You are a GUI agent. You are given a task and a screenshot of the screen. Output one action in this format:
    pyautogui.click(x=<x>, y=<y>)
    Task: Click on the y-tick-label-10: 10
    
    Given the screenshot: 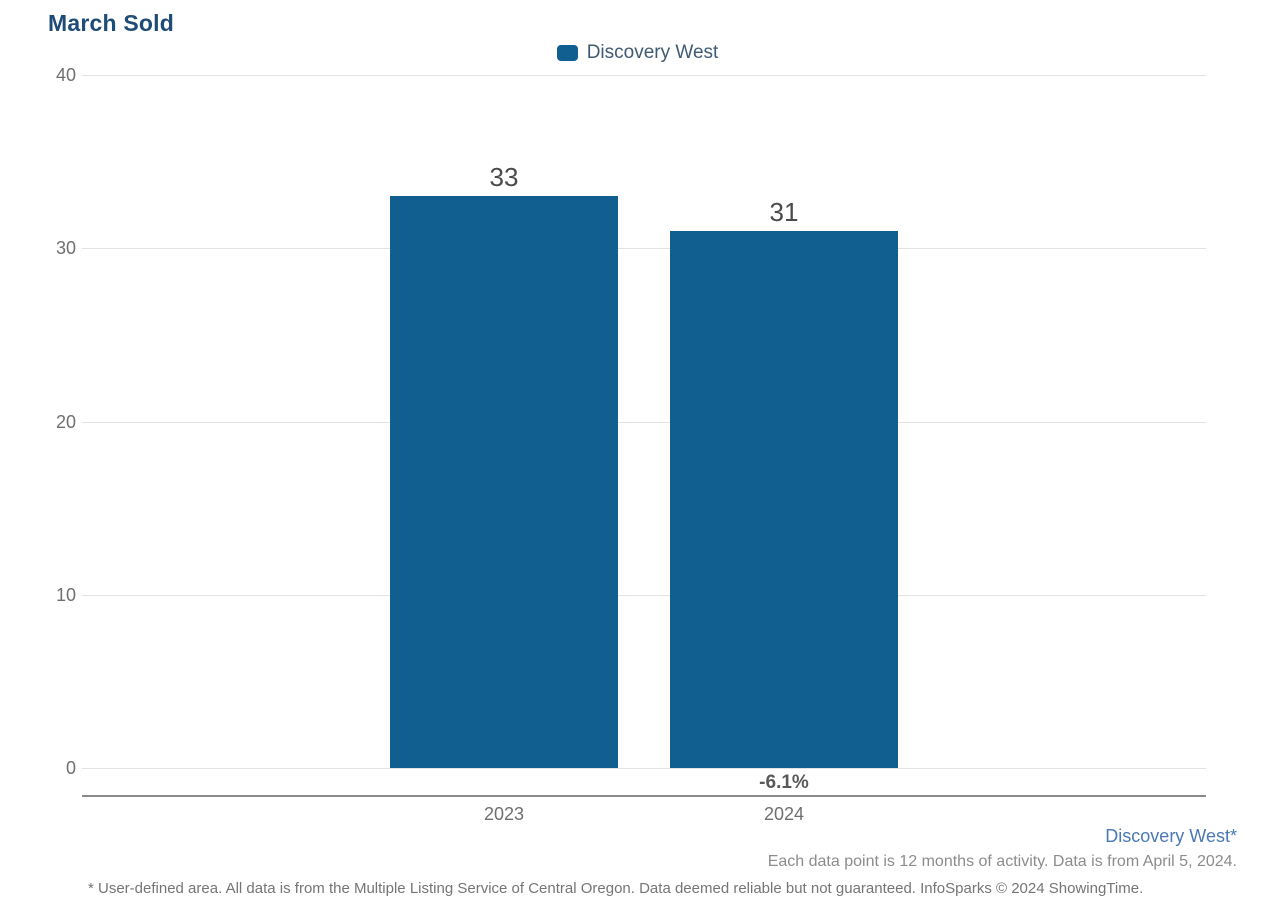 What is the action you would take?
    pyautogui.click(x=65, y=594)
    